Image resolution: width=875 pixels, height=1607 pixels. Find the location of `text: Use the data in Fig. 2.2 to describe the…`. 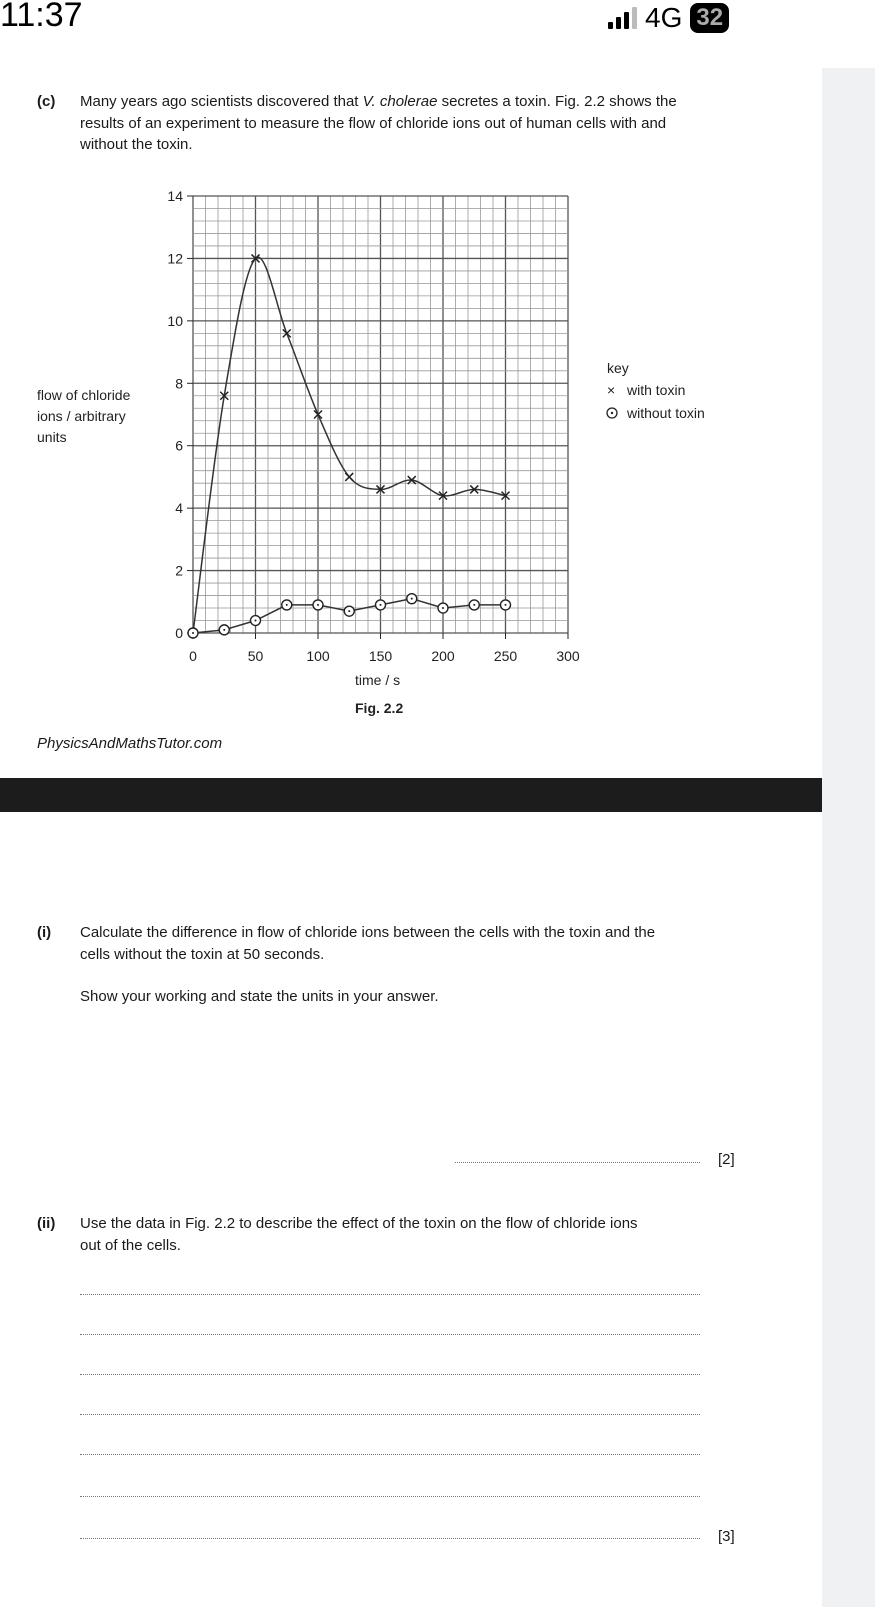

text: Use the data in Fig. 2.2 to describe the… is located at coordinates (359, 1223).